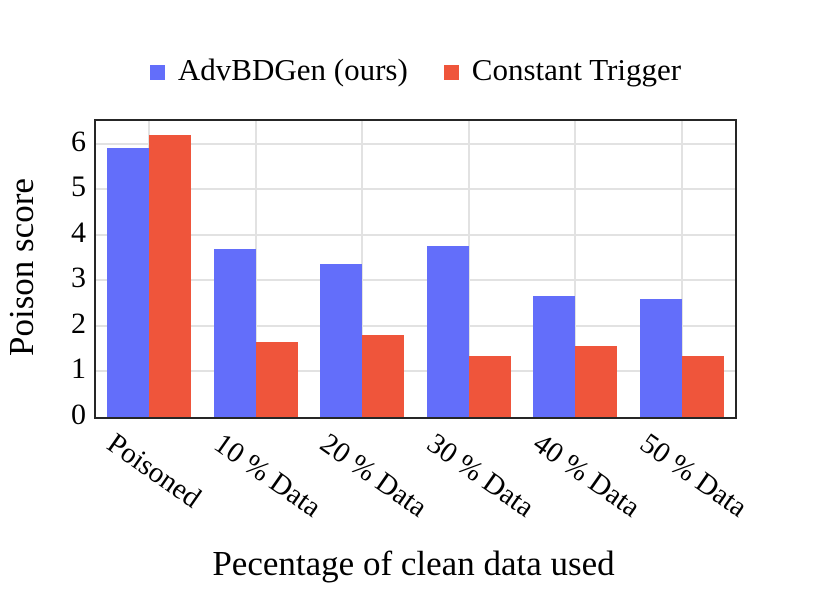 This screenshot has height=593, width=831. Describe the element at coordinates (374, 475) in the screenshot. I see `x-tick-label: 20 % Data` at that location.